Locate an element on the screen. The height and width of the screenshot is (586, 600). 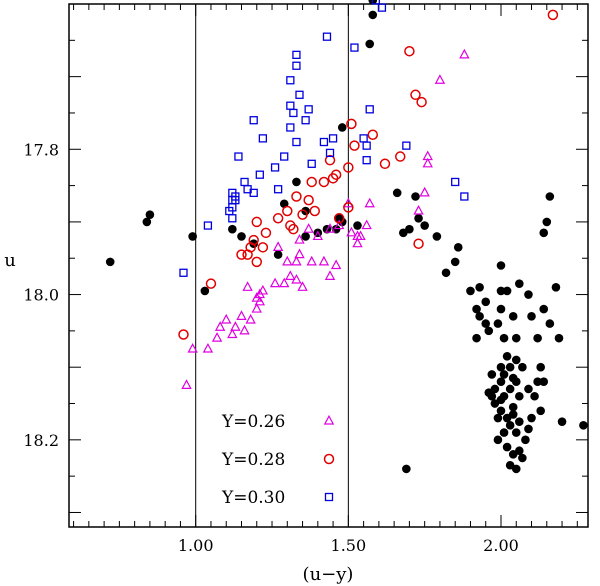
x-tick-label: 1.00 is located at coordinates (196, 545).